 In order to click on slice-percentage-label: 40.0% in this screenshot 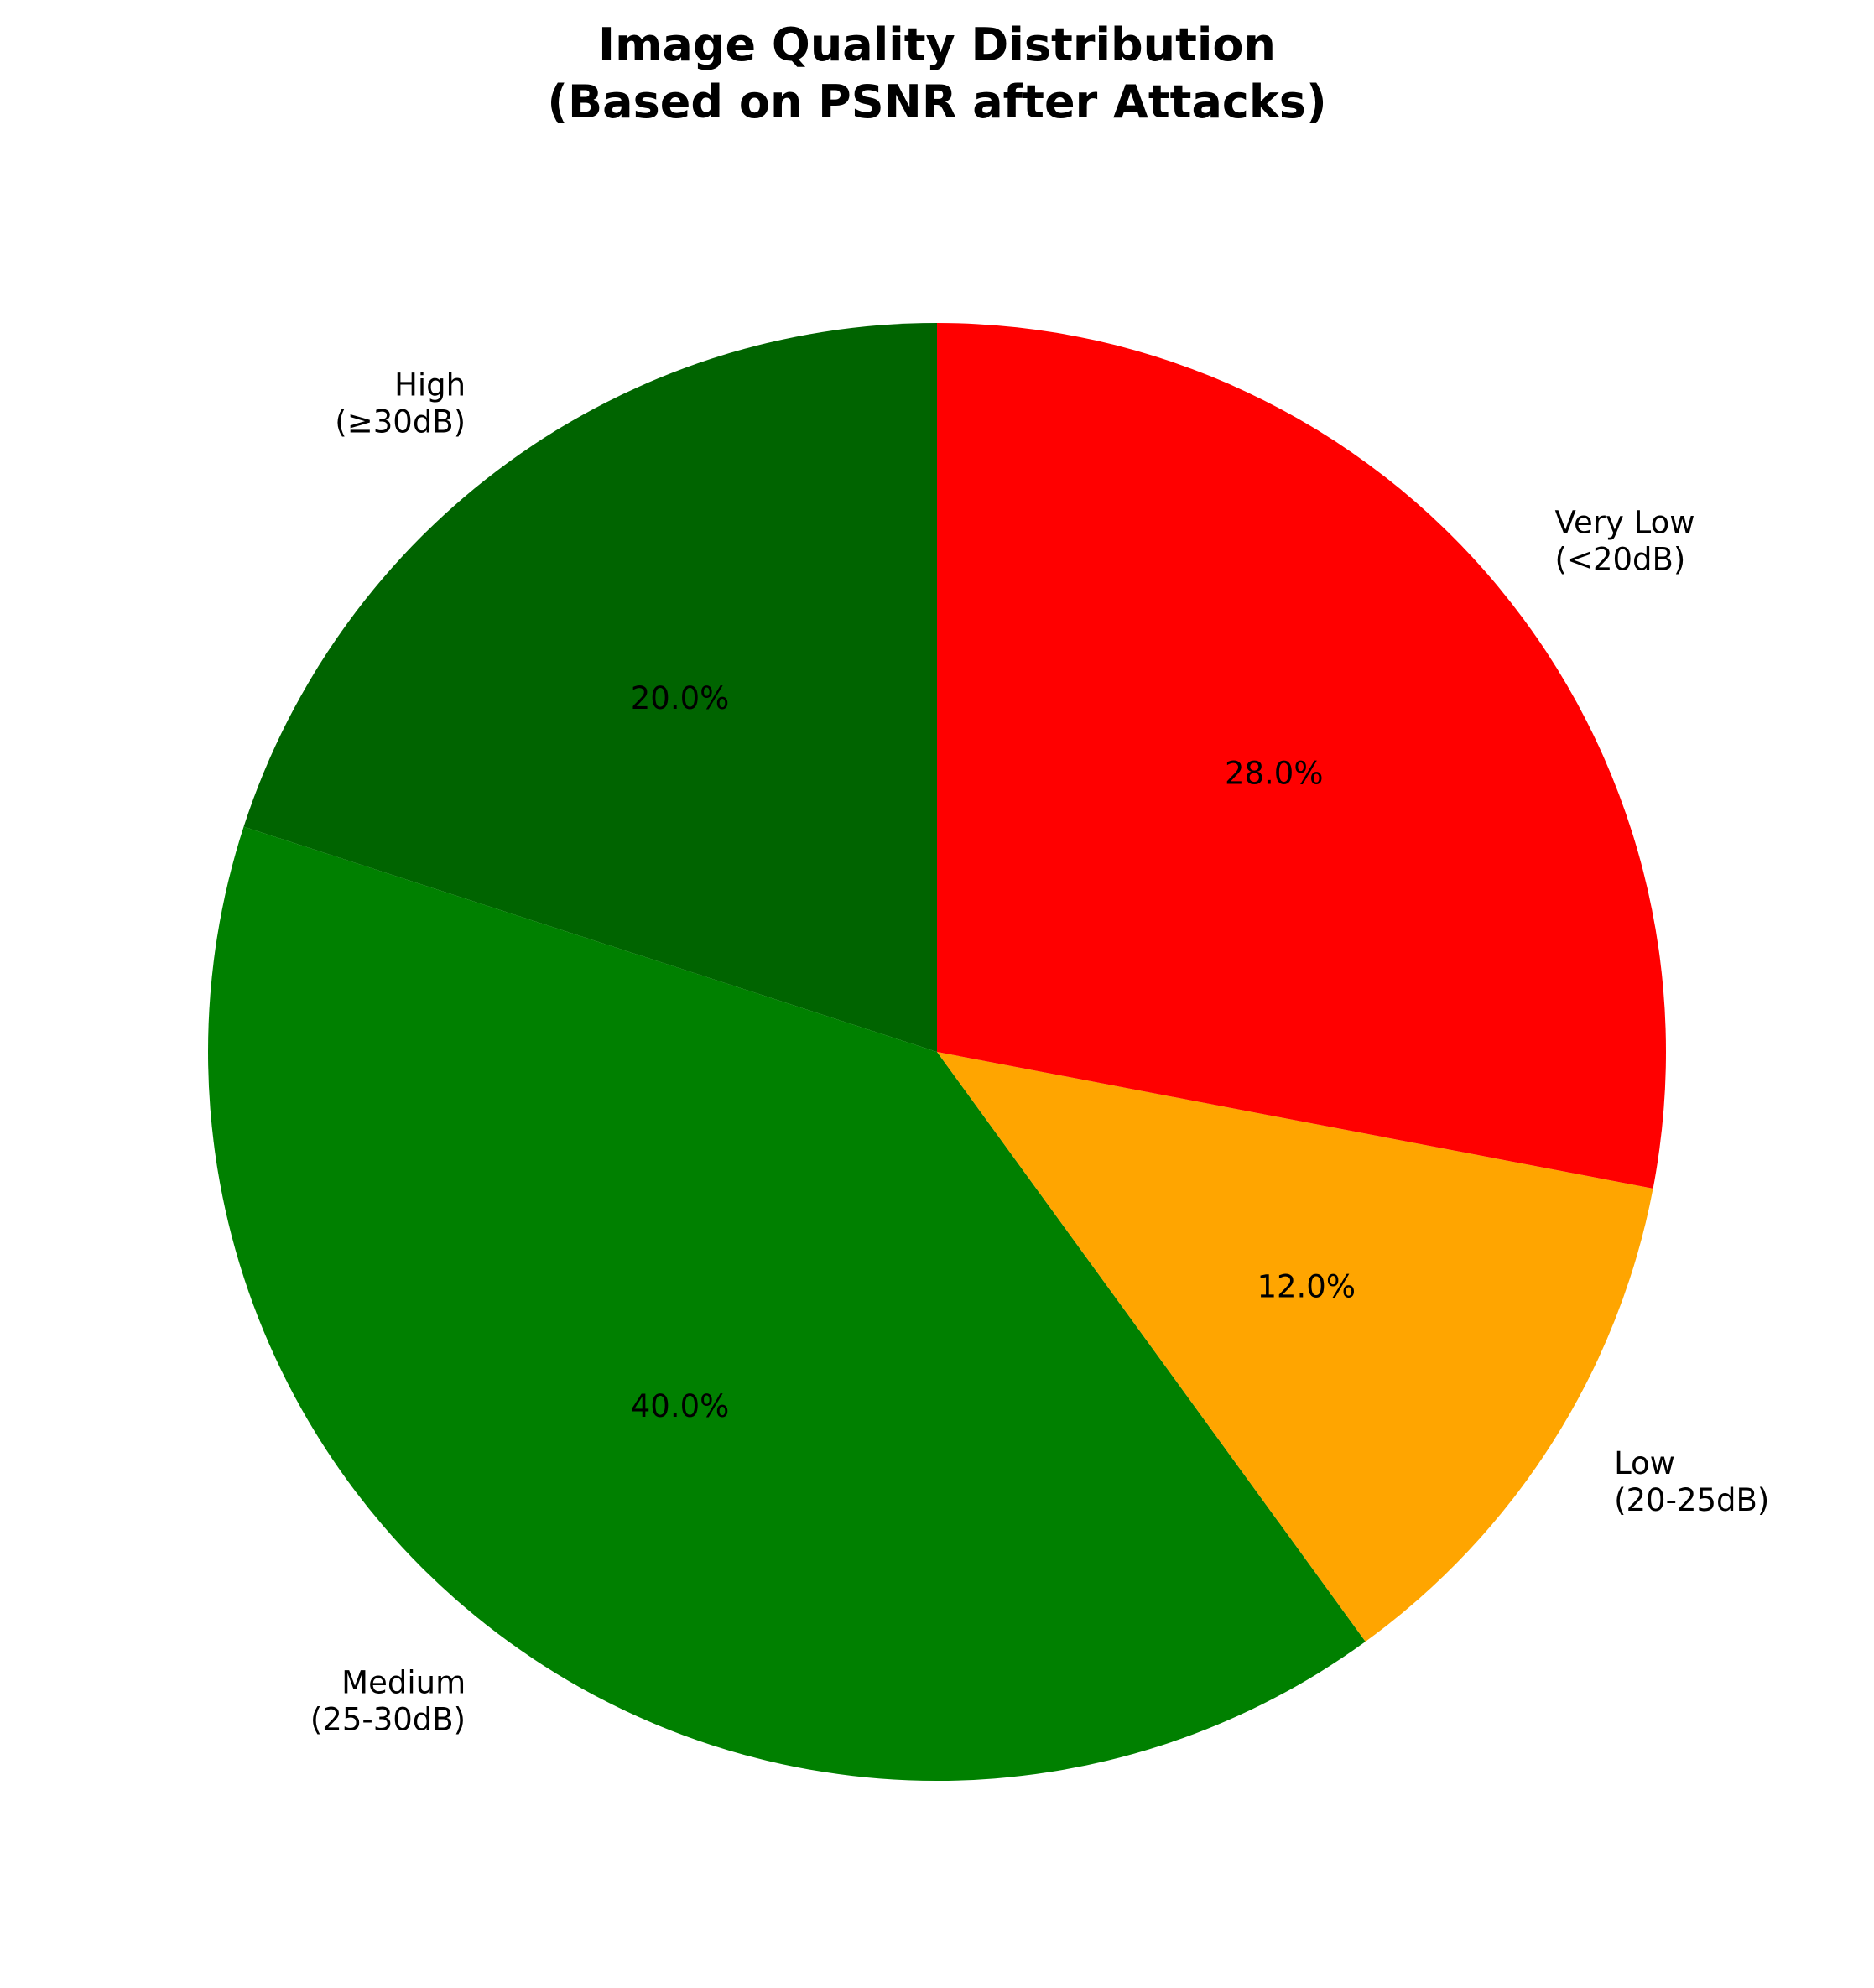, I will do `click(680, 1406)`.